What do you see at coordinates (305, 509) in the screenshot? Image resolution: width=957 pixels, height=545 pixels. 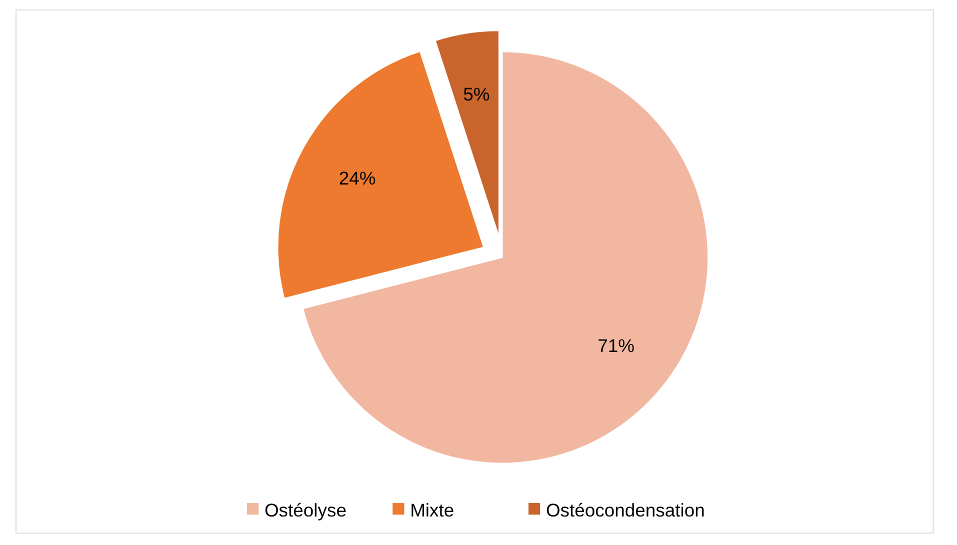 I see `legend-label: Ostéolyse` at bounding box center [305, 509].